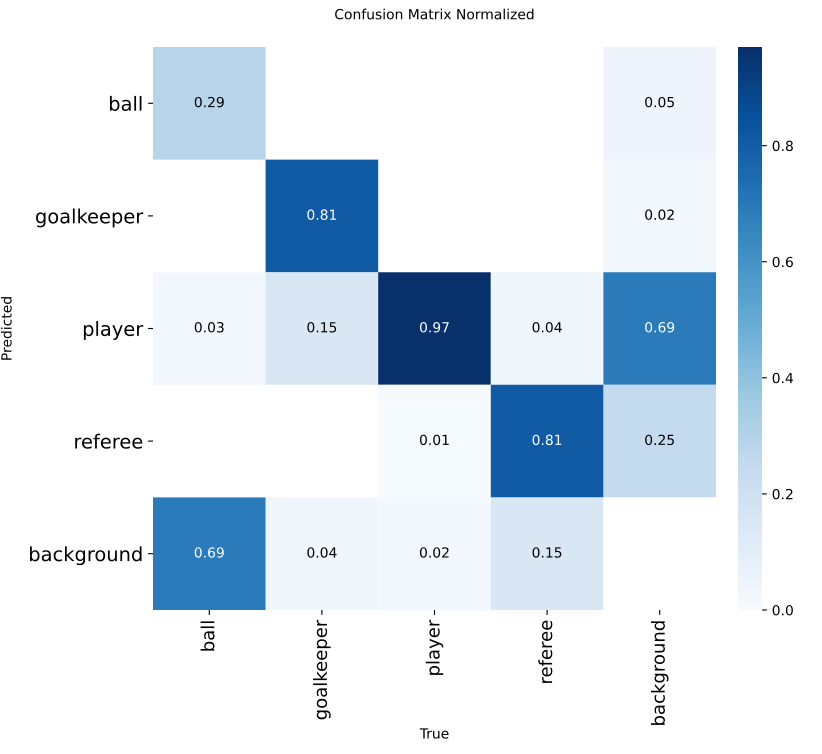 The width and height of the screenshot is (822, 754). What do you see at coordinates (434, 733) in the screenshot?
I see `x-axis-title: True` at bounding box center [434, 733].